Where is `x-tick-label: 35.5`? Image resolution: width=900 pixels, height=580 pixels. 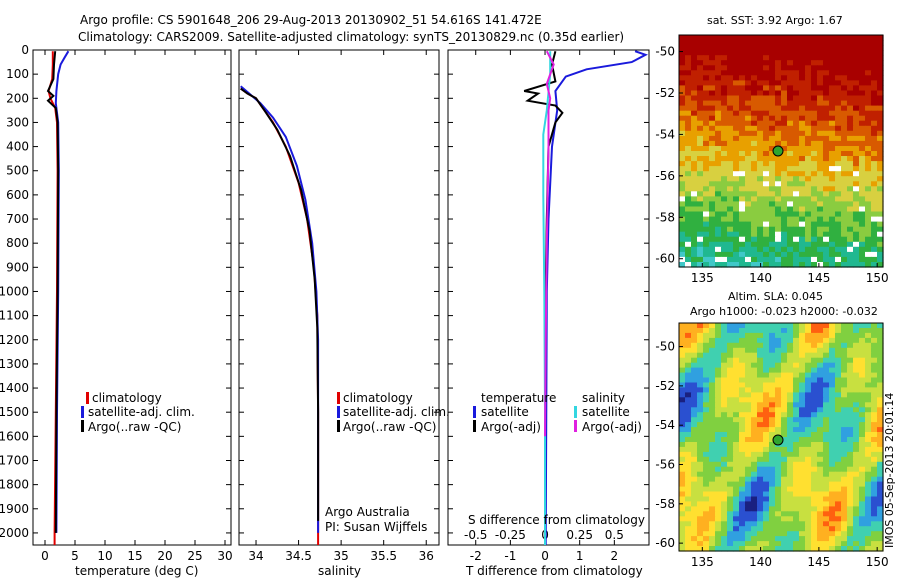 x-tick-label: 35.5 is located at coordinates (383, 556).